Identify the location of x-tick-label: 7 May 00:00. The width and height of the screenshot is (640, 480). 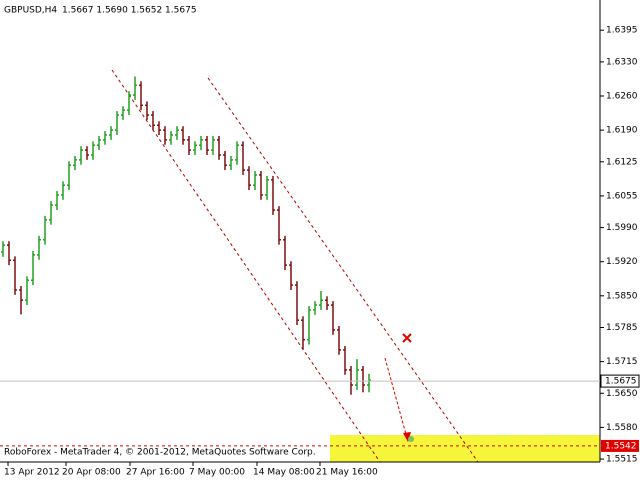
(217, 473).